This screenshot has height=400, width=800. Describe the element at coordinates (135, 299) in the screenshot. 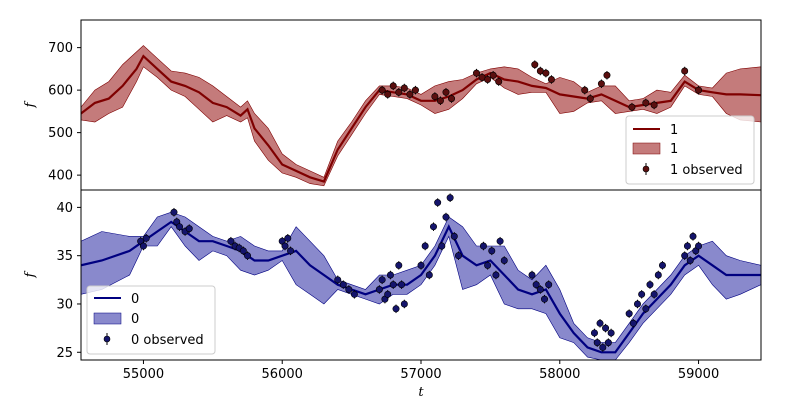

I see `bottom-legend-line-label: 0` at that location.